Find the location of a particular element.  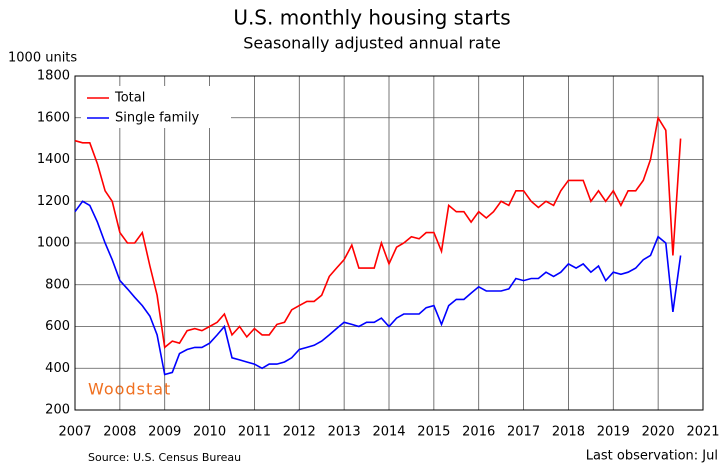

chart-title: U.S. monthly housing starts is located at coordinates (371, 18).